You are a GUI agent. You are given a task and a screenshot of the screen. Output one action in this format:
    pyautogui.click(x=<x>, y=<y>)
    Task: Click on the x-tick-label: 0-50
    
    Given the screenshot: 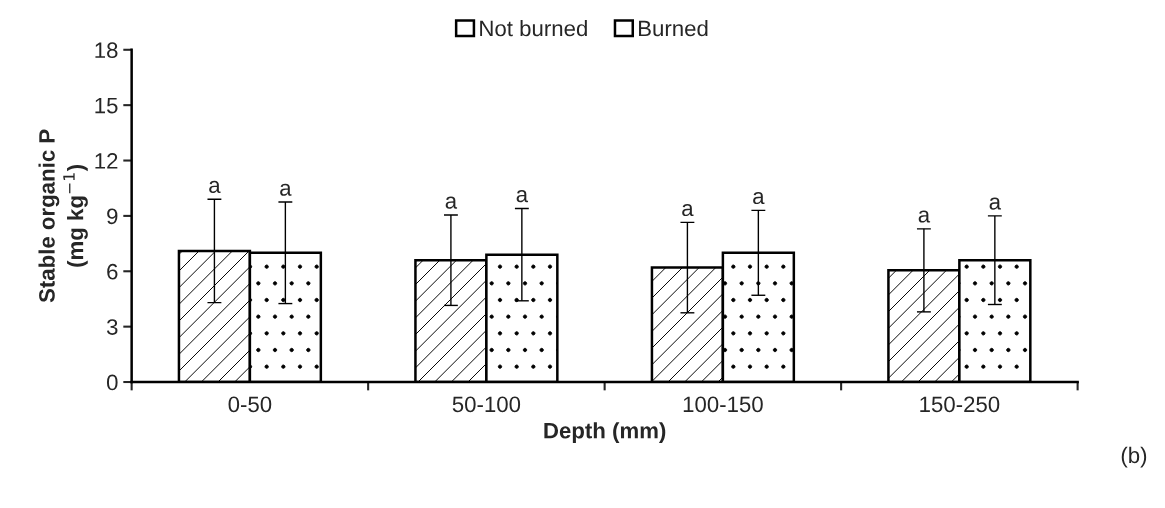 What is the action you would take?
    pyautogui.click(x=250, y=404)
    